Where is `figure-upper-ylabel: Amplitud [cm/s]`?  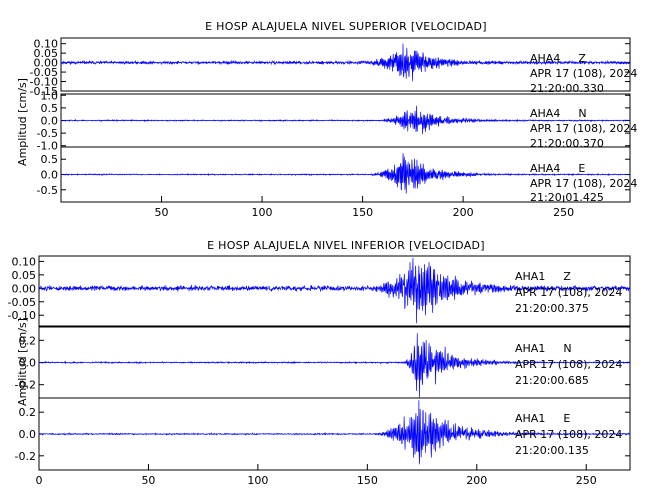
figure-upper-ylabel: Amplitud [cm/s] is located at coordinates (22, 122).